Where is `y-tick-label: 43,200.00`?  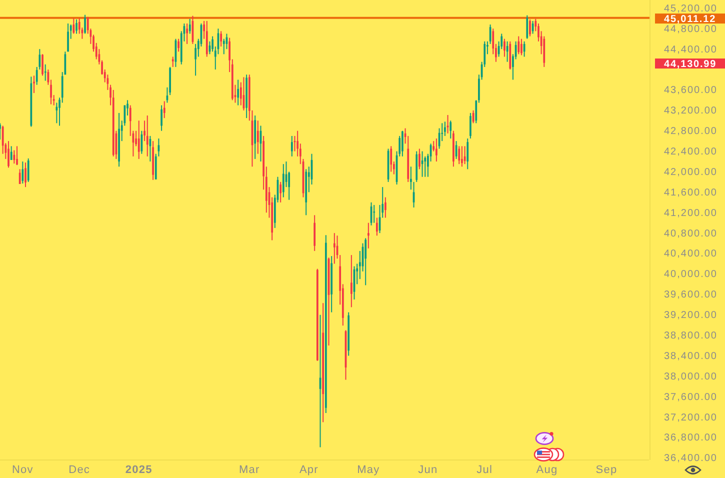
y-tick-label: 43,200.00 is located at coordinates (691, 111).